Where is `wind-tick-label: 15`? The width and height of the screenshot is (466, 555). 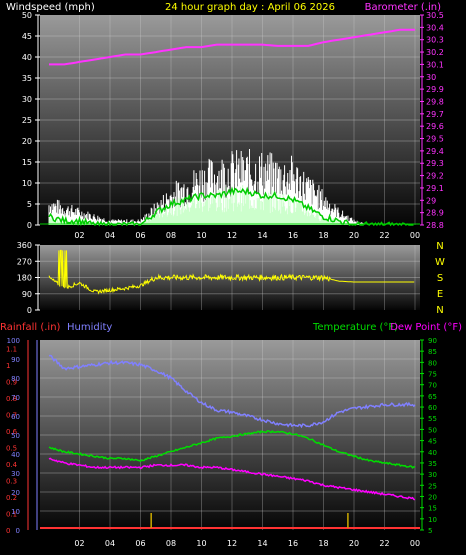
wind-tick-label: 15 is located at coordinates (27, 162).